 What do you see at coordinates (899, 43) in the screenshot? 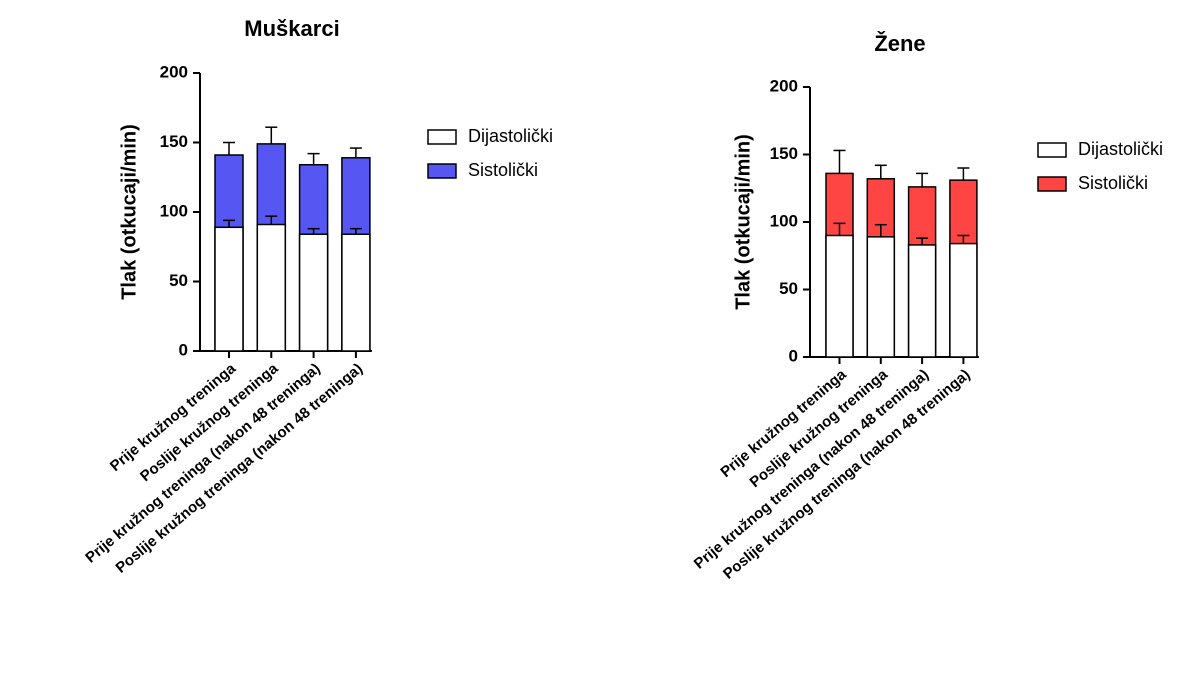
I see `chart-title: Žene` at bounding box center [899, 43].